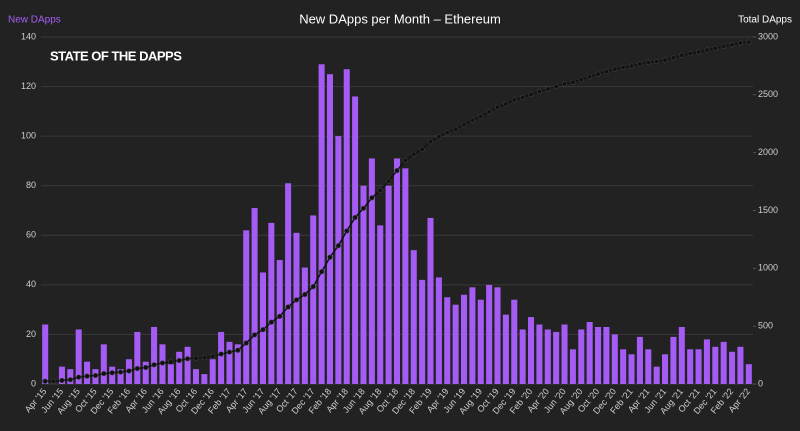 The width and height of the screenshot is (800, 431). I want to click on y2-tick-label: 3000, so click(768, 36).